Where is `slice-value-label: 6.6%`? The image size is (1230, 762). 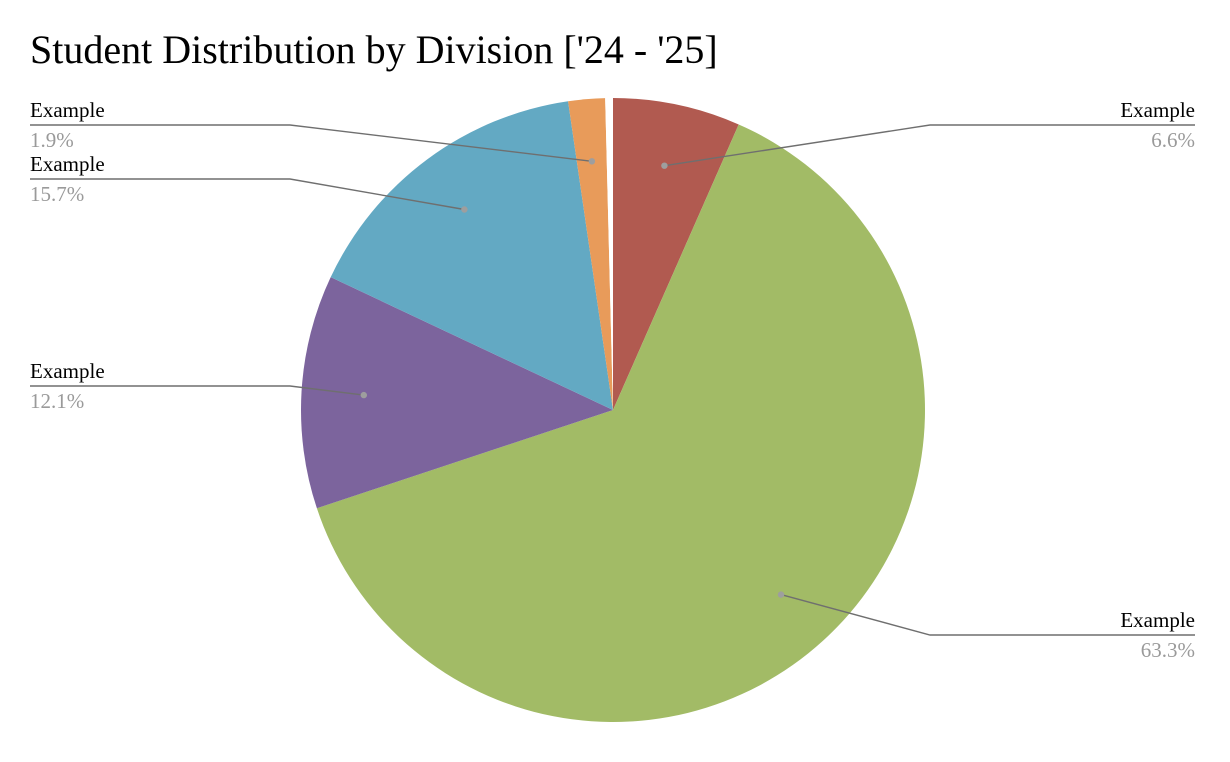
slice-value-label: 6.6% is located at coordinates (1173, 140).